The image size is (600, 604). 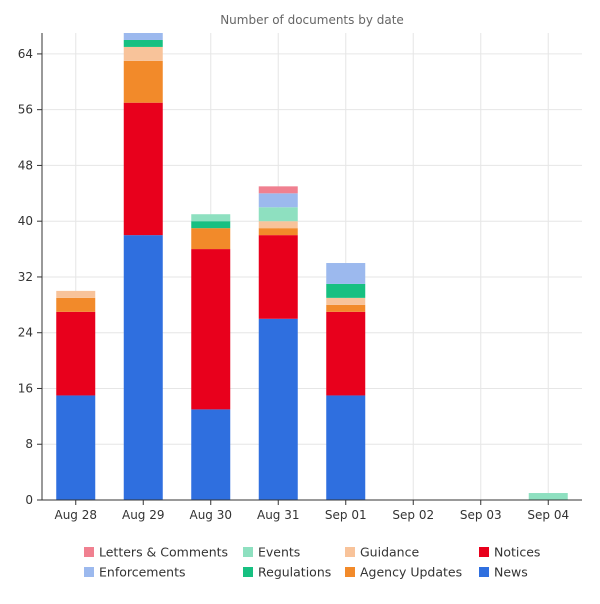 What do you see at coordinates (29, 500) in the screenshot?
I see `y-tick-label: 0` at bounding box center [29, 500].